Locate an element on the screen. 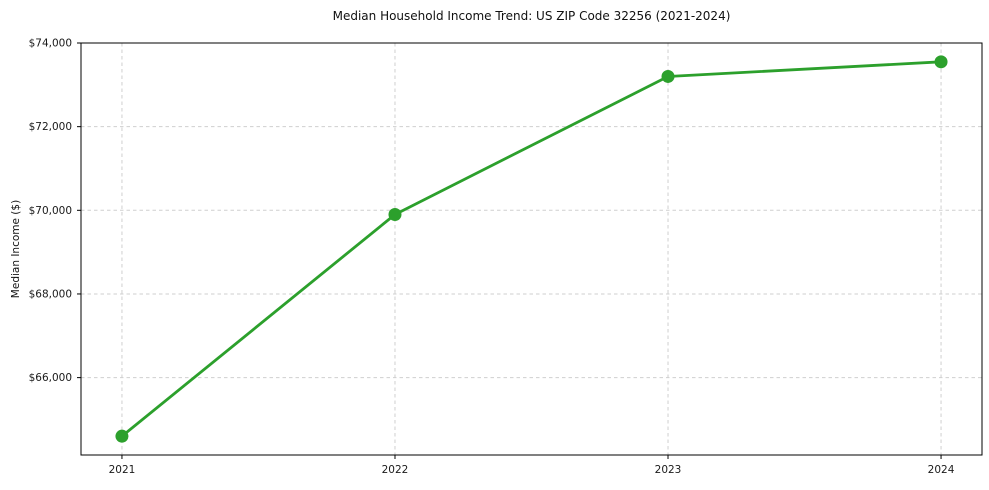  data-point-2023 is located at coordinates (668, 76).